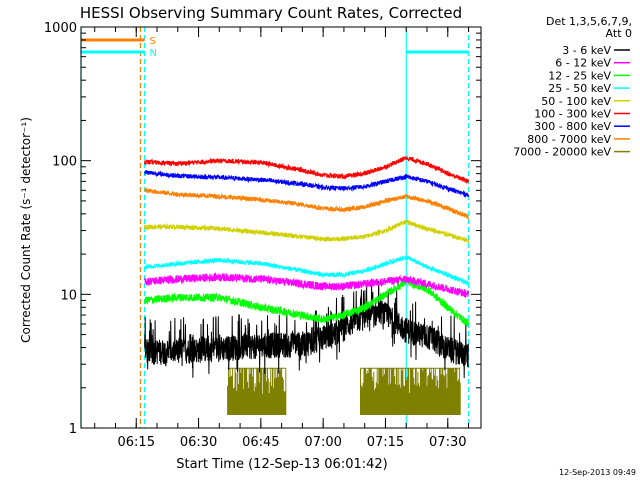 This screenshot has width=640, height=480. Describe the element at coordinates (579, 88) in the screenshot. I see `legend-entry-label: 25 - 50 keV` at that location.